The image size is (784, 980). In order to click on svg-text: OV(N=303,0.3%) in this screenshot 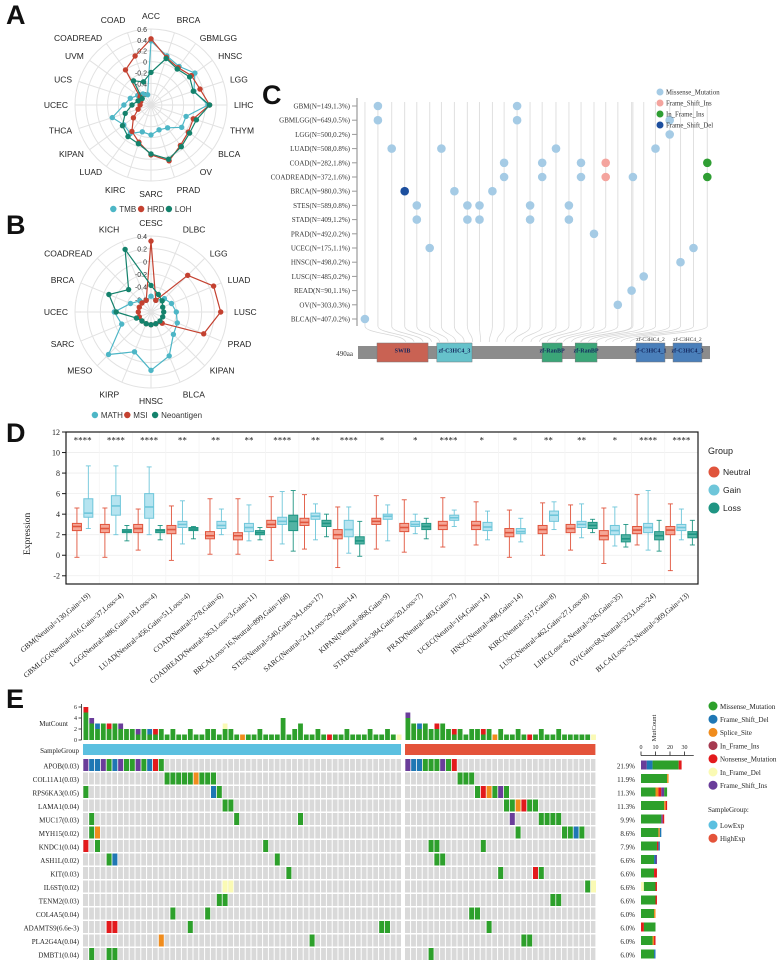, I will do `click(324, 305)`.